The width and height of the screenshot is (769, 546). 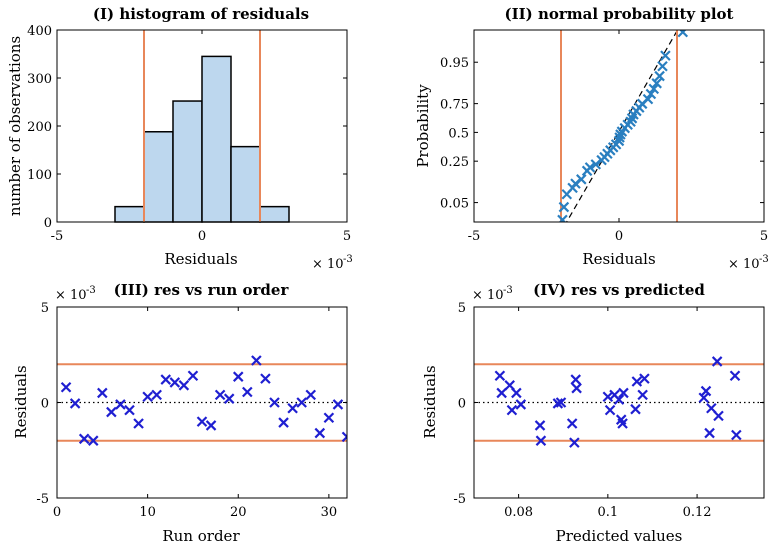 I want to click on pred-ylabel: Residuals, so click(x=430, y=401).